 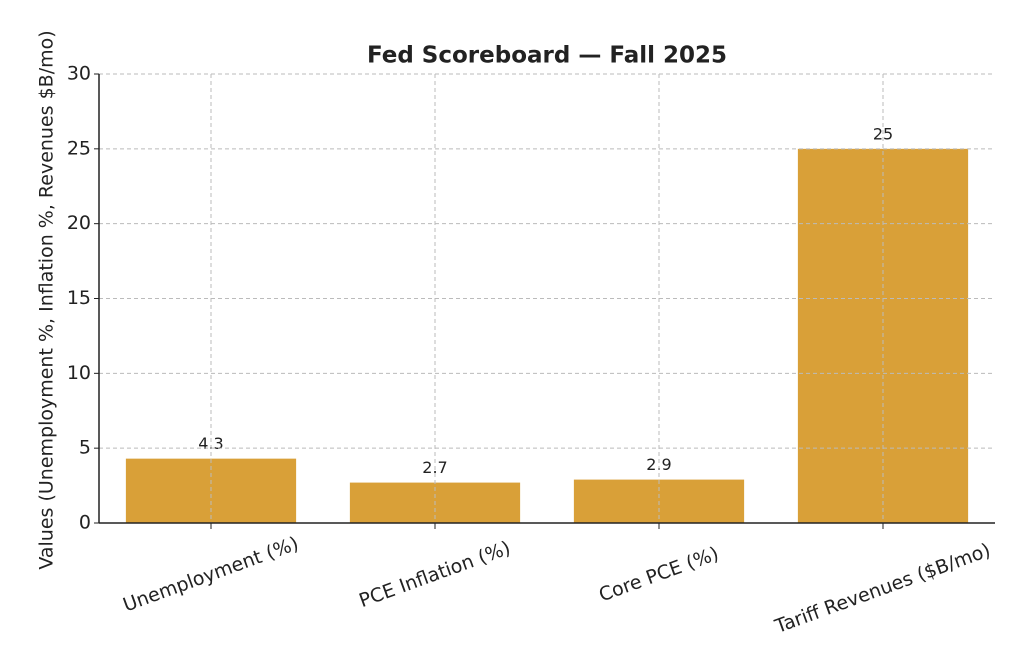 I want to click on y-tick-label: 0, so click(x=85, y=523).